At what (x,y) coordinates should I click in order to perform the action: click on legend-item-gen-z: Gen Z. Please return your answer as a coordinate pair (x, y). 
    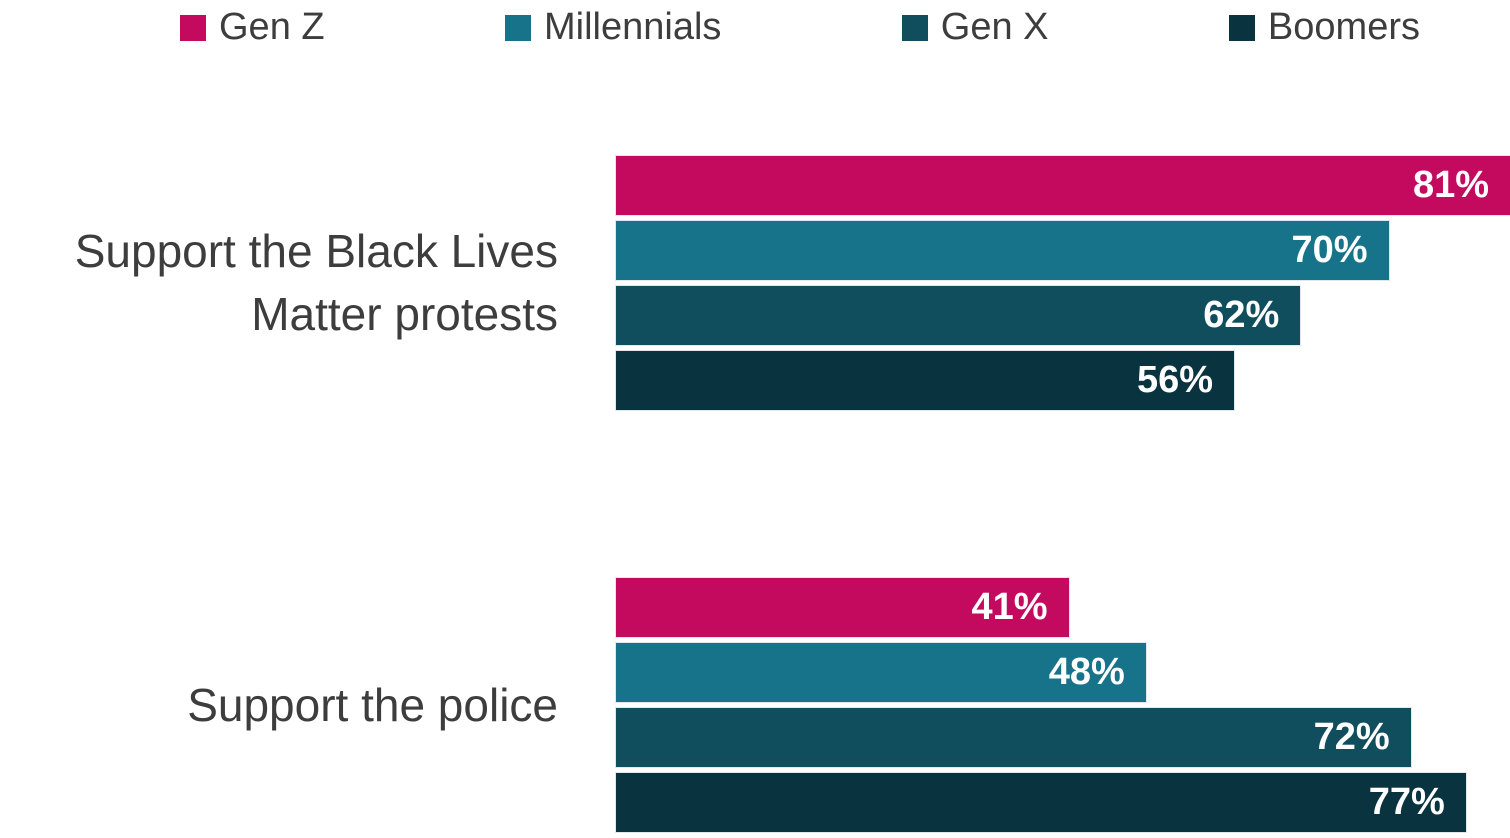
    Looking at the image, I should click on (252, 27).